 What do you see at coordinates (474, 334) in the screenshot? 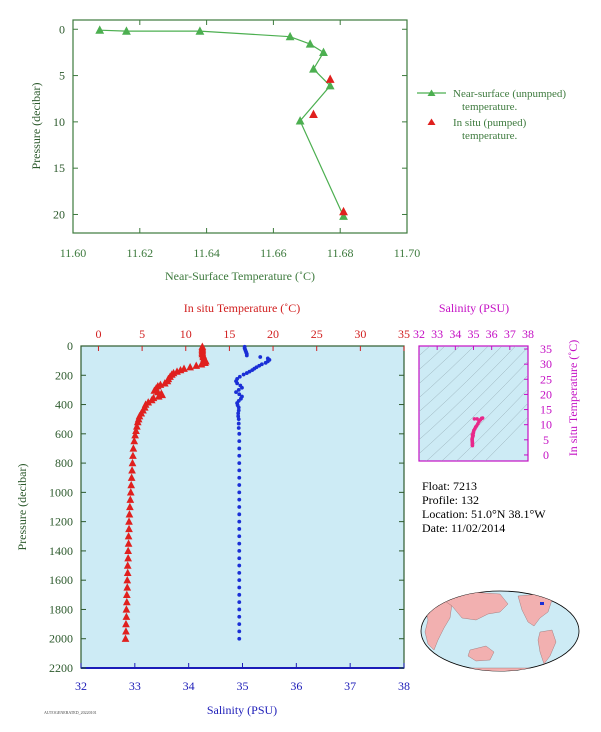
I see `ts-xtick-label: 35` at bounding box center [474, 334].